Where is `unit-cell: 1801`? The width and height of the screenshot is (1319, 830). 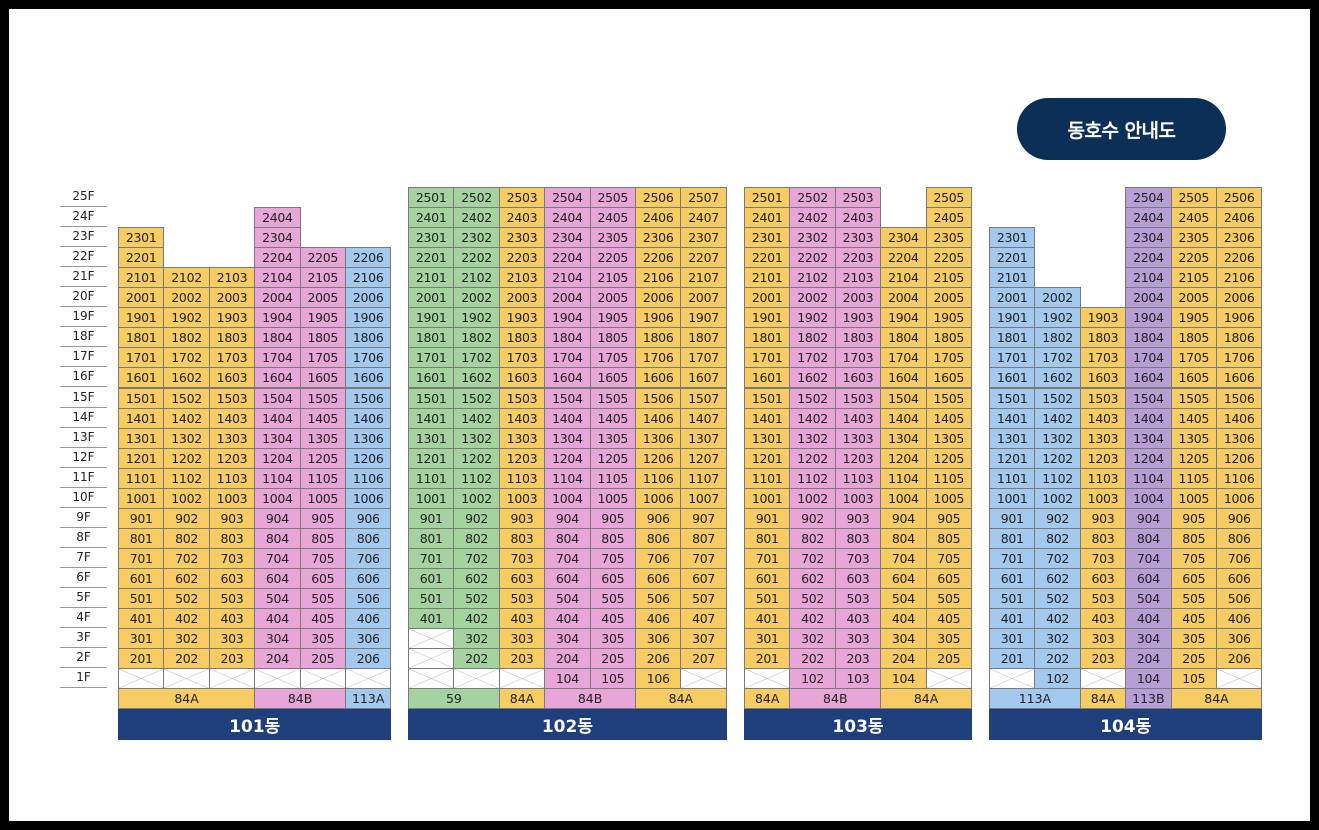
unit-cell: 1801 is located at coordinates (141, 338).